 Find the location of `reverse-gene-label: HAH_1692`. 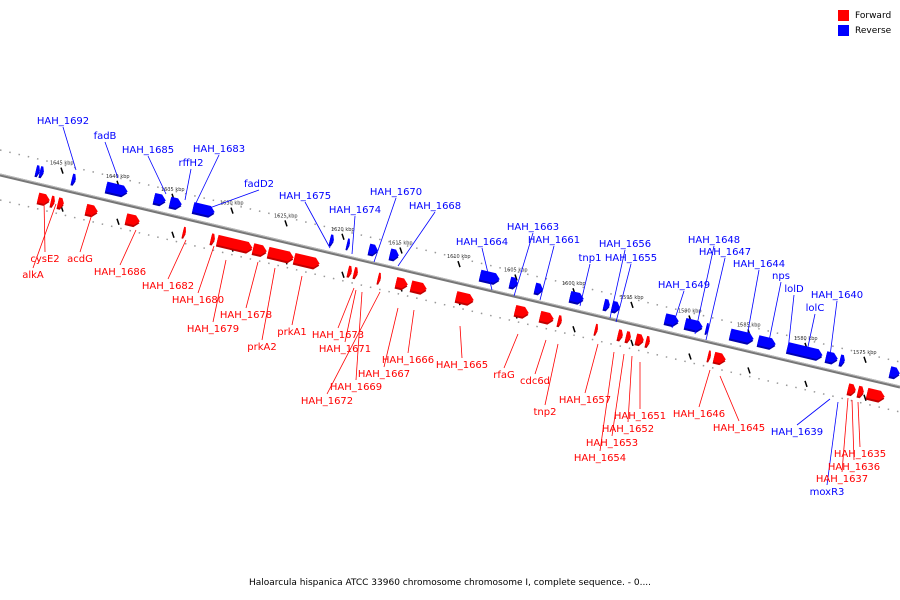

reverse-gene-label: HAH_1692 is located at coordinates (63, 121).